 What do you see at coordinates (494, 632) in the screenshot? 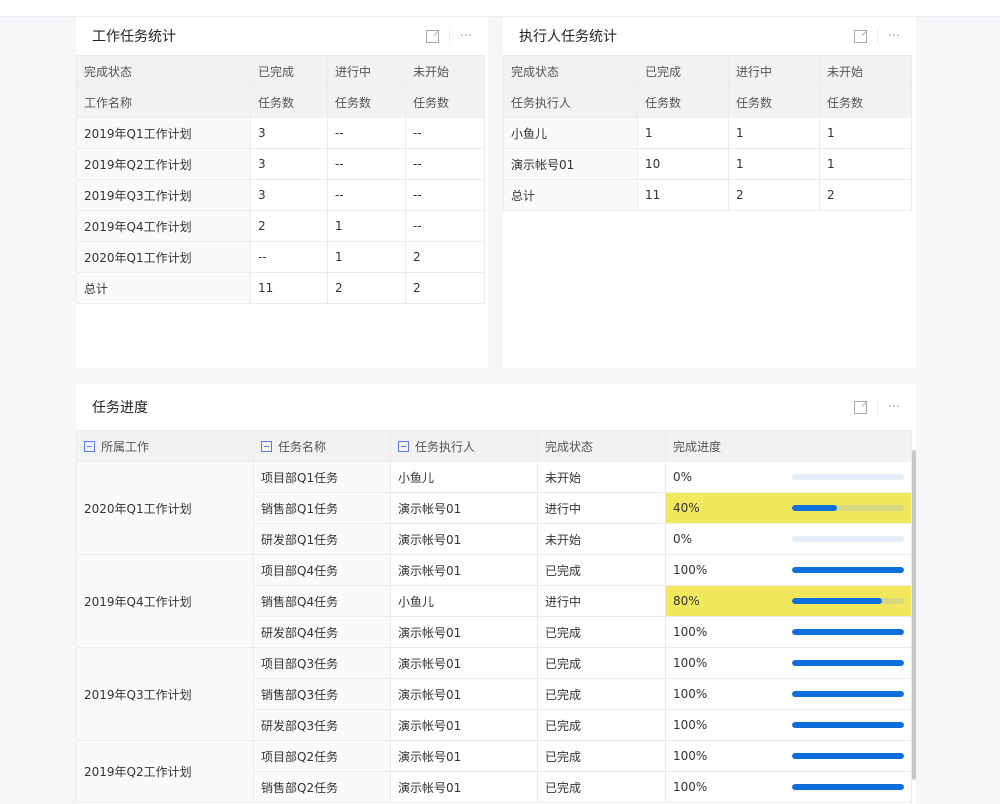
I see `table-row: 研发部Q4任务 演示帐号01 已完成 100%` at bounding box center [494, 632].